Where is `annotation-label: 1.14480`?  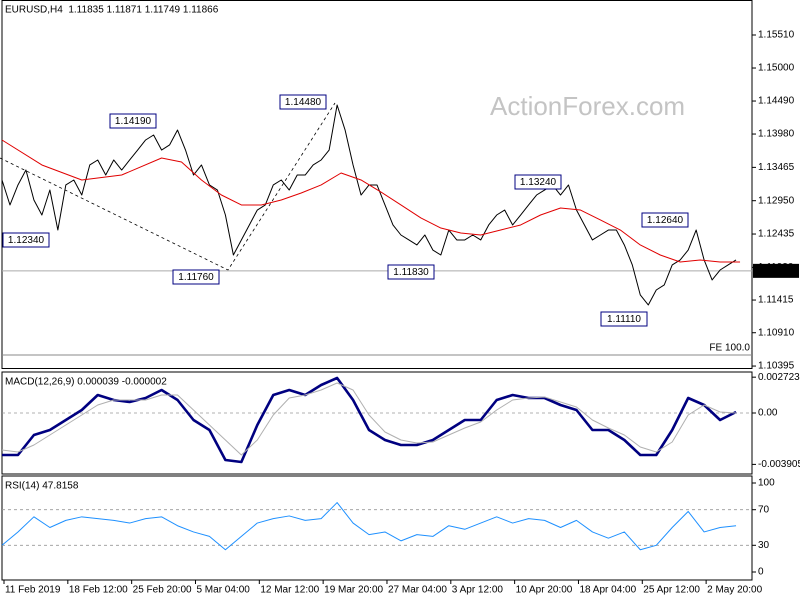
annotation-label: 1.14480 is located at coordinates (303, 102).